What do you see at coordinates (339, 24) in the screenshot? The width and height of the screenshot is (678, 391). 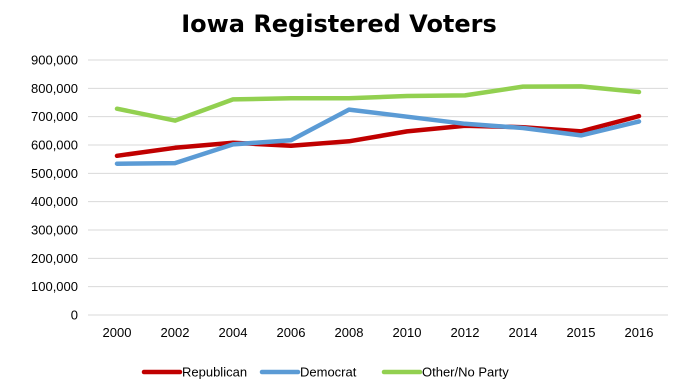 I see `chart-title: Iowa Registered Voters` at bounding box center [339, 24].